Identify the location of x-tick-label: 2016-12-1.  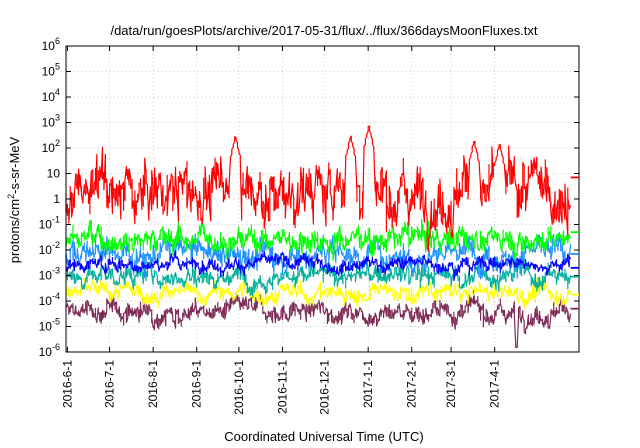
(325, 387).